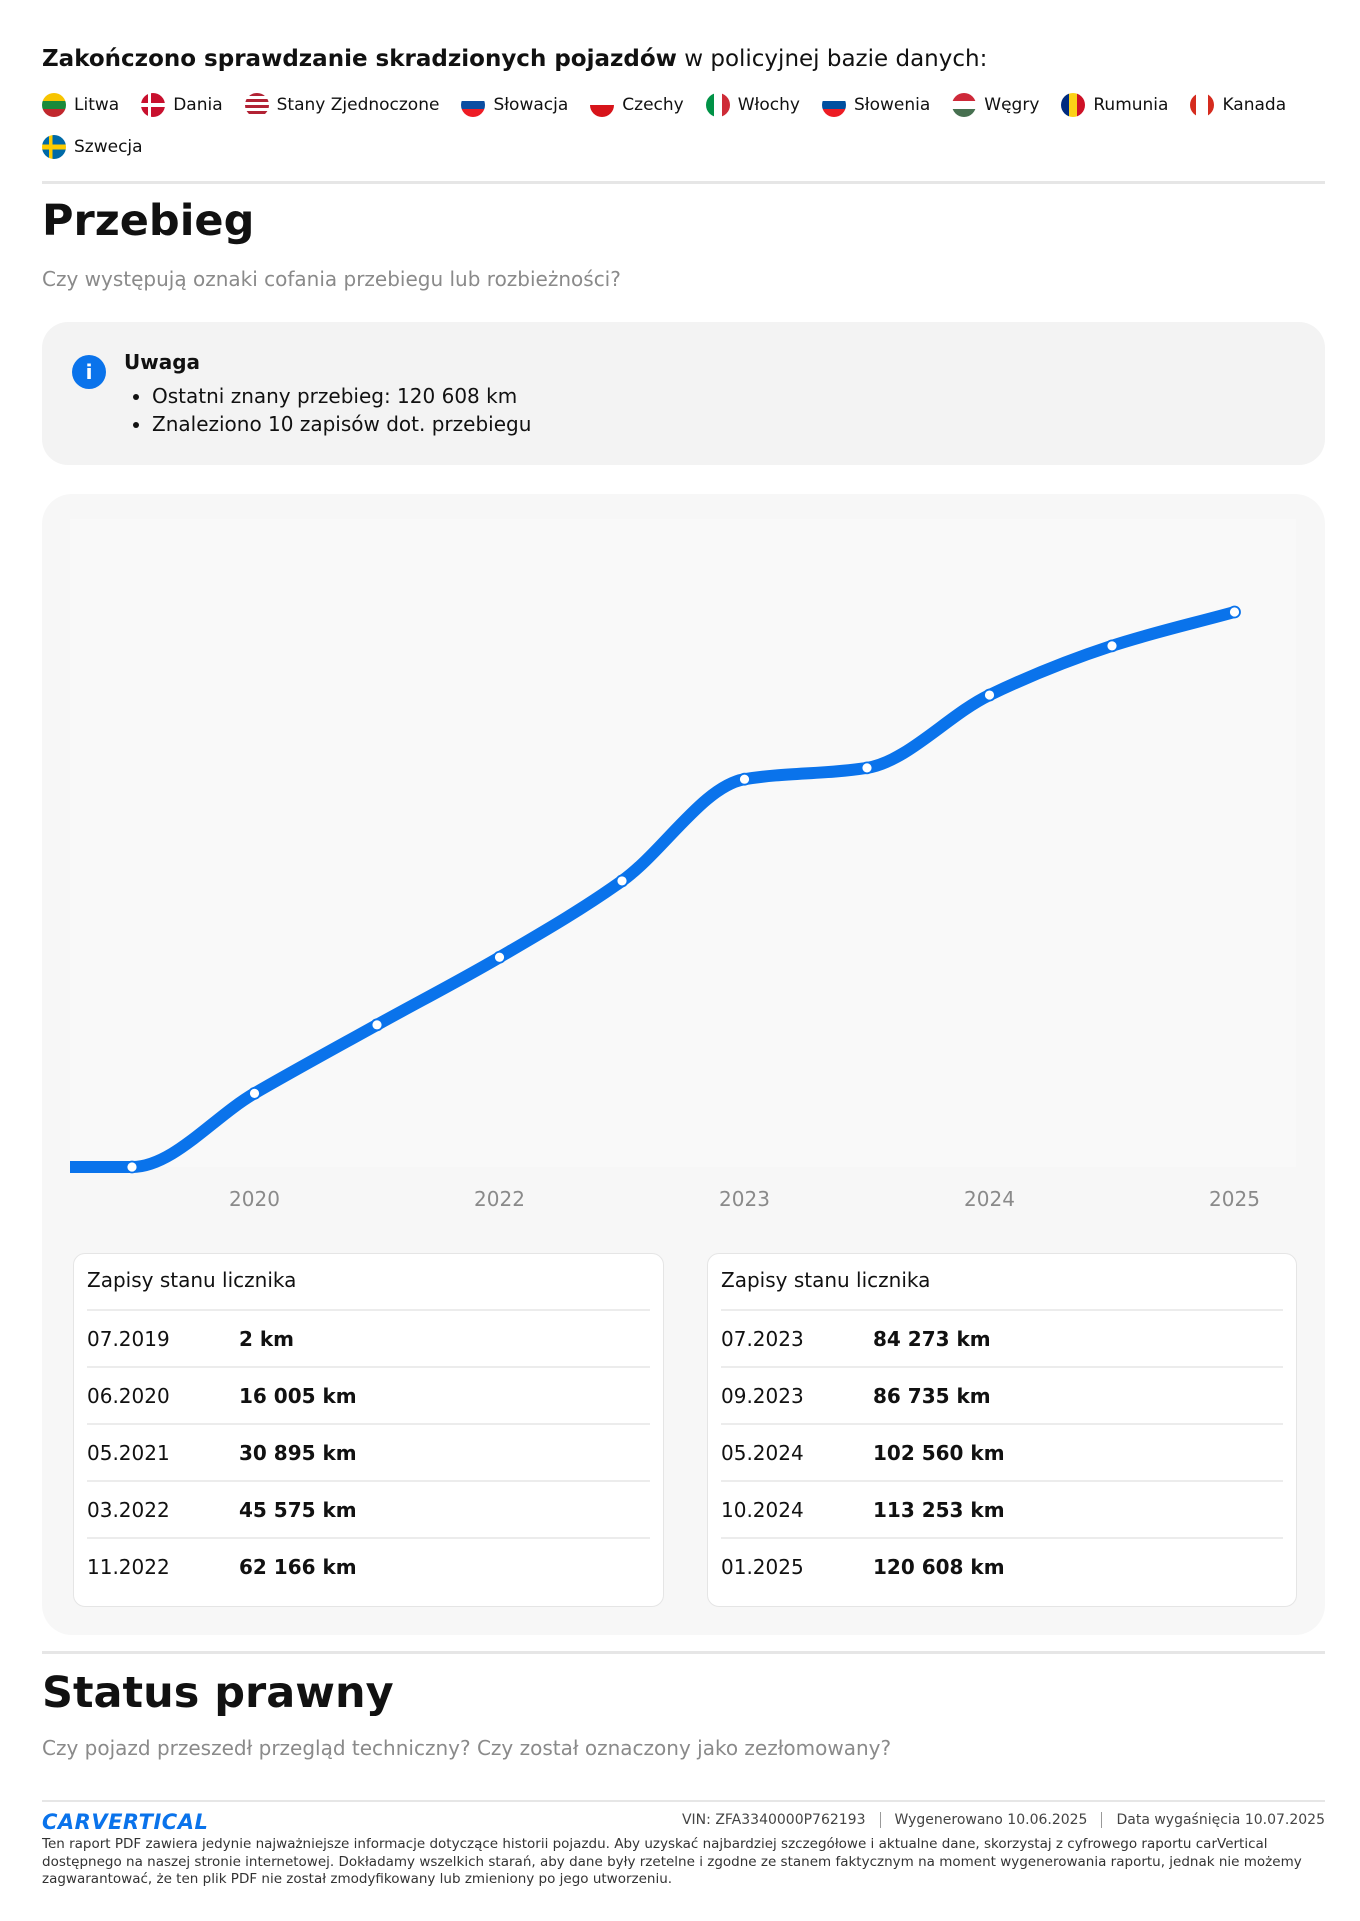 The height and width of the screenshot is (1921, 1360). Describe the element at coordinates (1131, 105) in the screenshot. I see `country-name: Rumunia` at that location.